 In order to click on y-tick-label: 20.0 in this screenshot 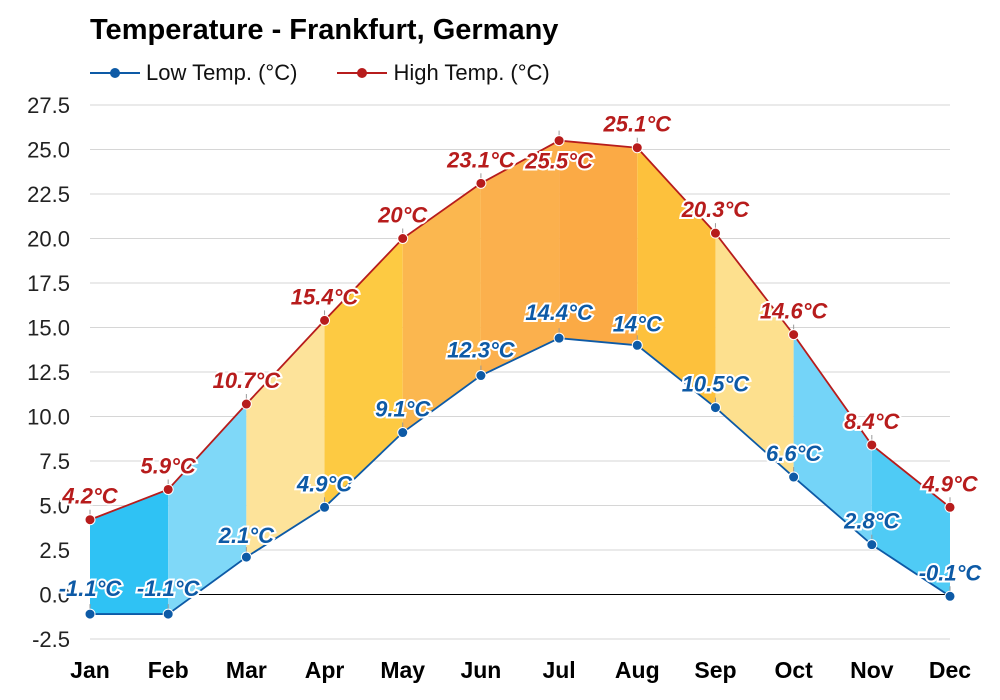, I will do `click(48, 239)`.